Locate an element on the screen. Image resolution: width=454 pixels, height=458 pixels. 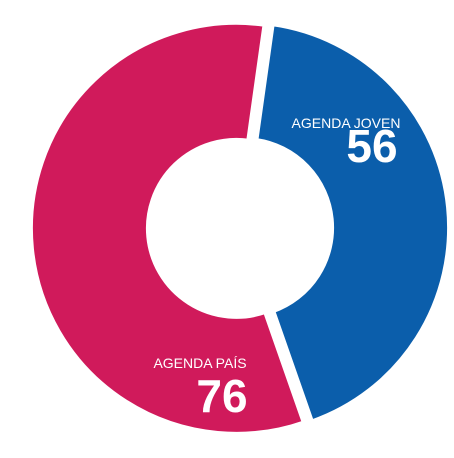
segment-value: 56 is located at coordinates (371, 146).